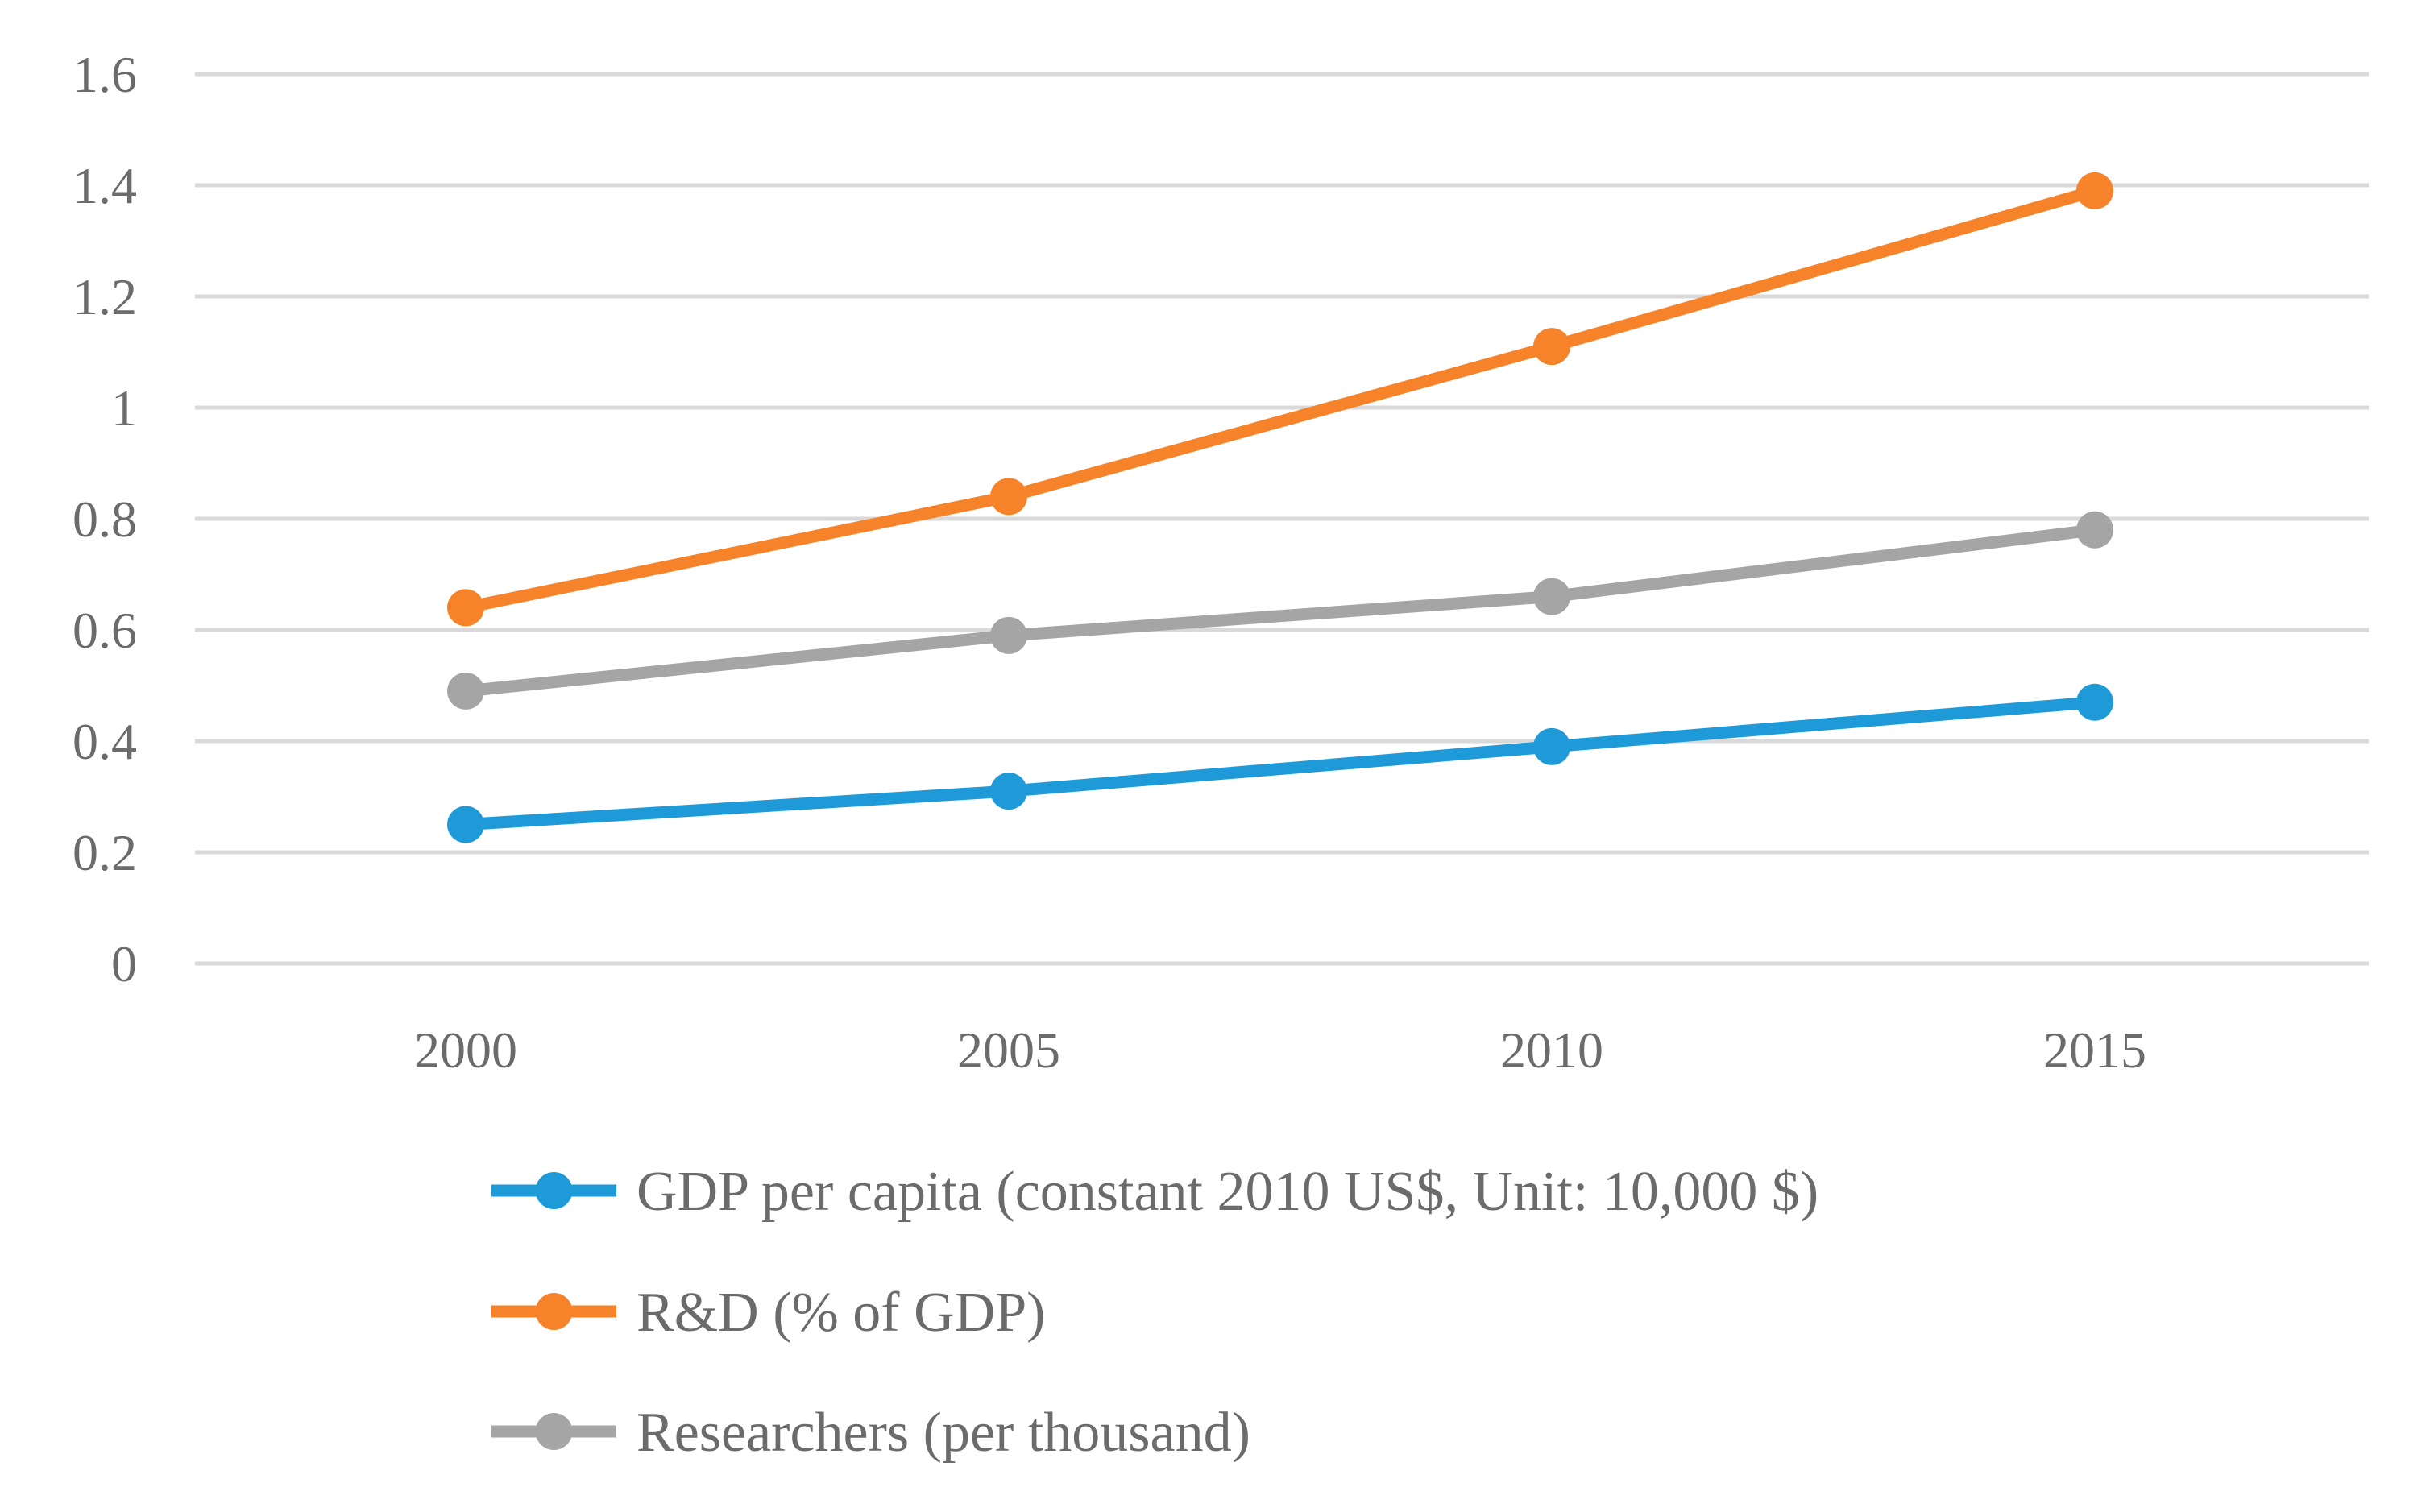  I want to click on y-tick-label: 1.6, so click(105, 75).